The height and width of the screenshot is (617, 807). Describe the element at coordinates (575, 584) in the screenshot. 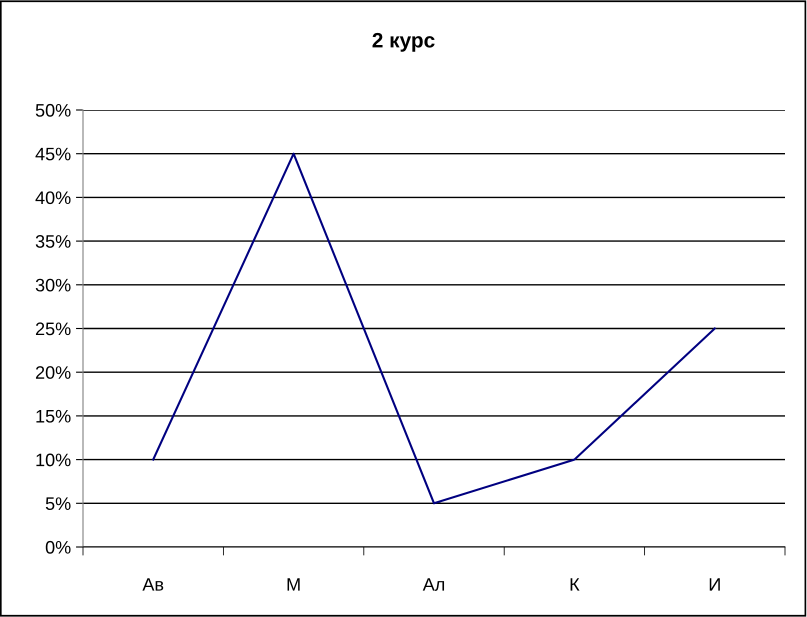

I see `x-tick-label: К` at that location.